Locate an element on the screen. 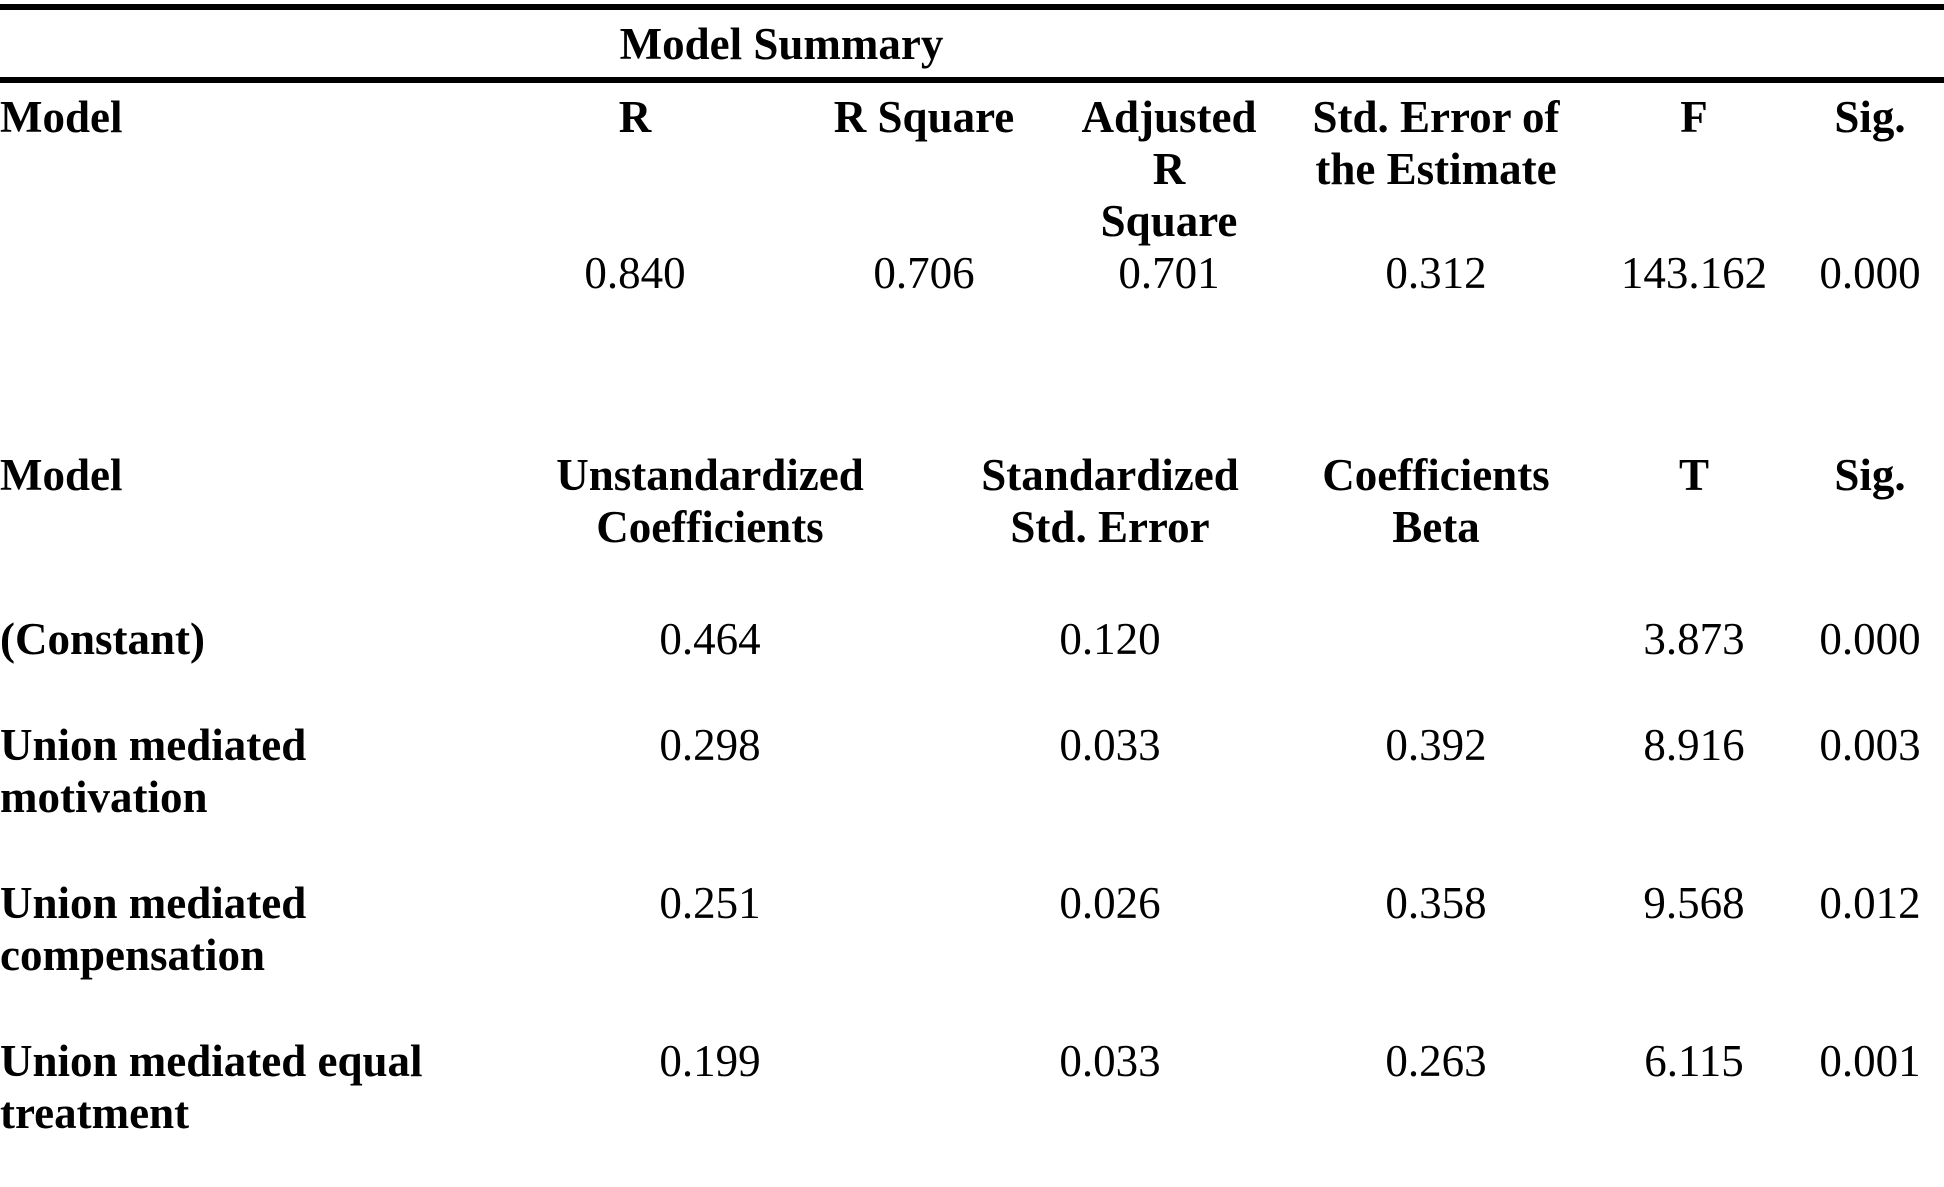 Image resolution: width=1944 pixels, height=1187 pixels. row-label: Union mediated motivation is located at coordinates (240, 771).